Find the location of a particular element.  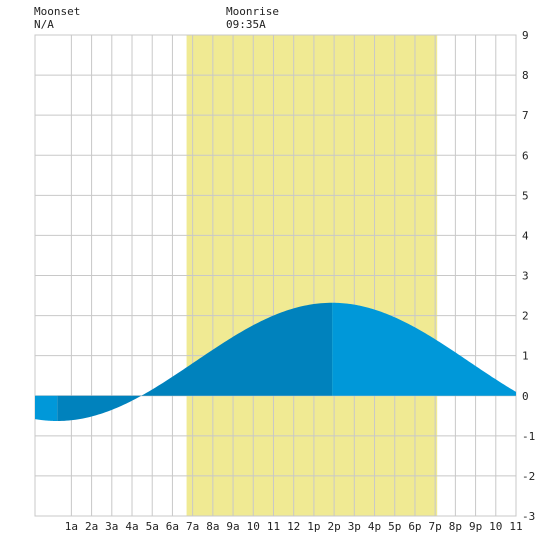

x-tick-label: 2a is located at coordinates (91, 526).